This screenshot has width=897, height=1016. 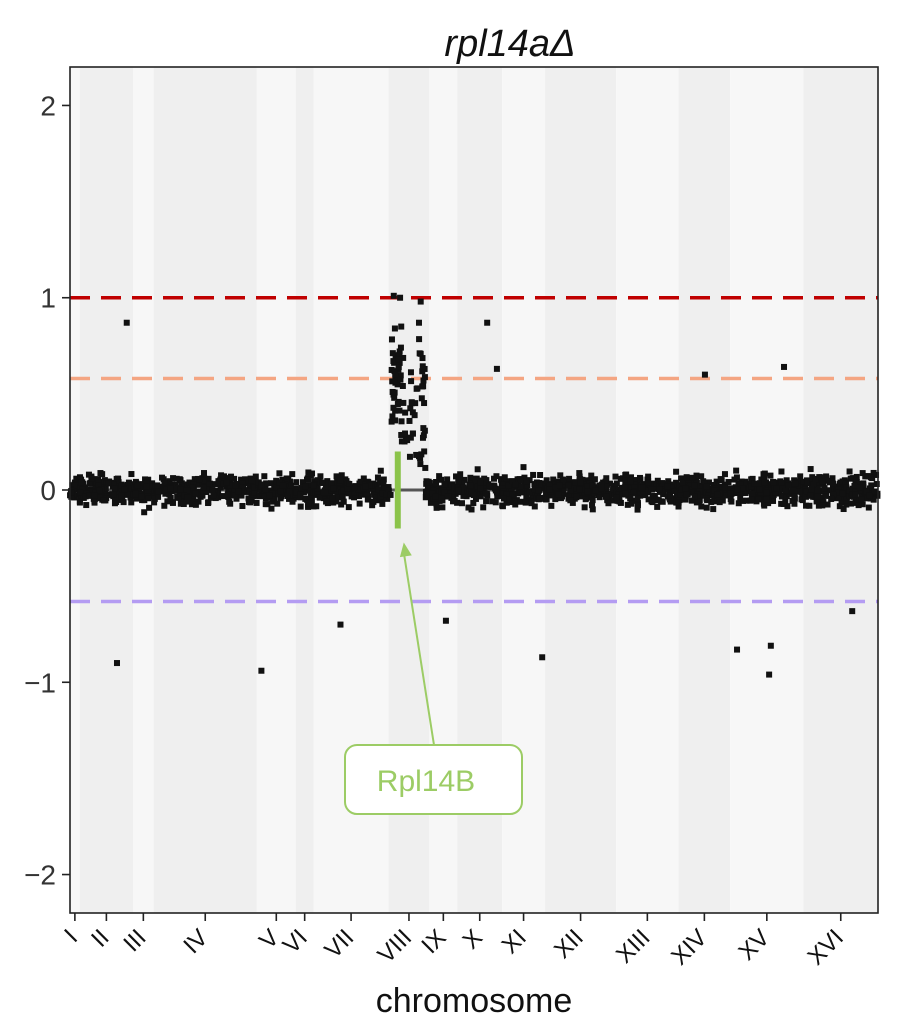 What do you see at coordinates (509, 44) in the screenshot?
I see `chart-title: rpl14aΔ` at bounding box center [509, 44].